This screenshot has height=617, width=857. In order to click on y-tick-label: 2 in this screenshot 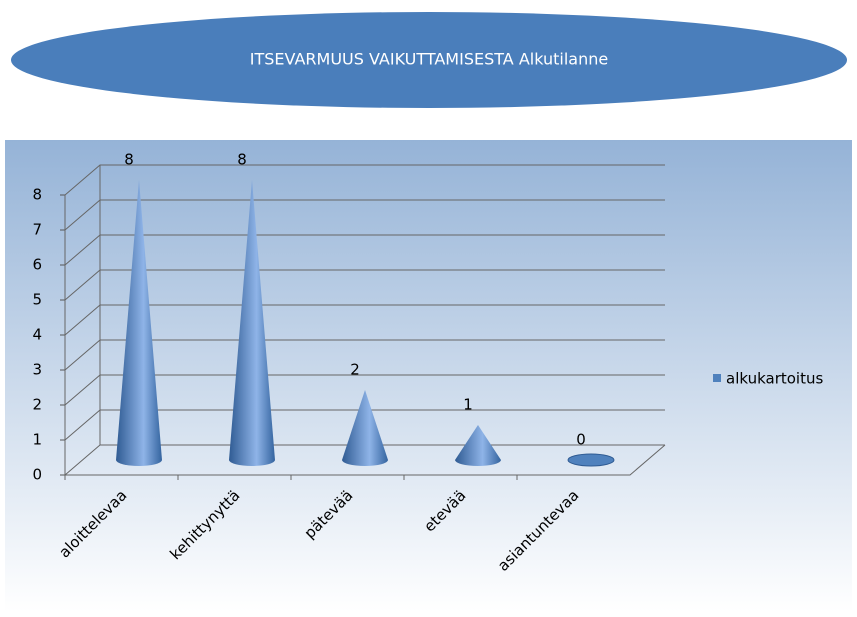, I will do `click(37, 405)`.